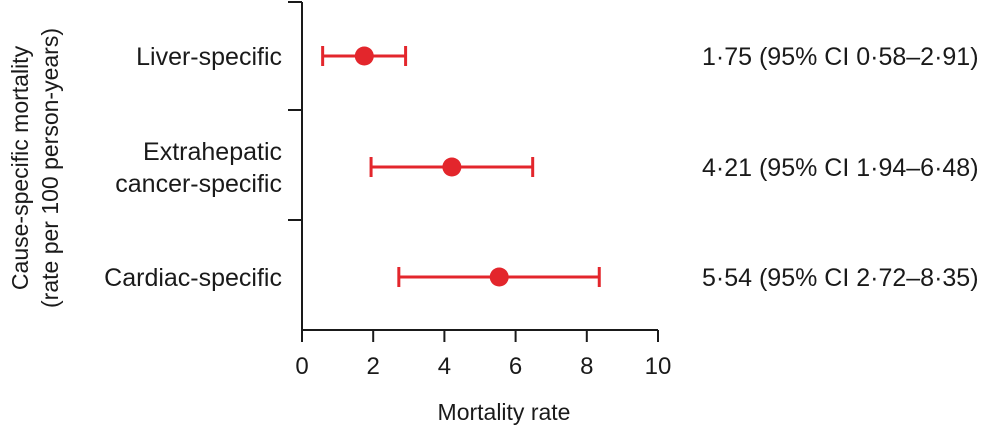  I want to click on x-tick-label-4: 4, so click(444, 366).